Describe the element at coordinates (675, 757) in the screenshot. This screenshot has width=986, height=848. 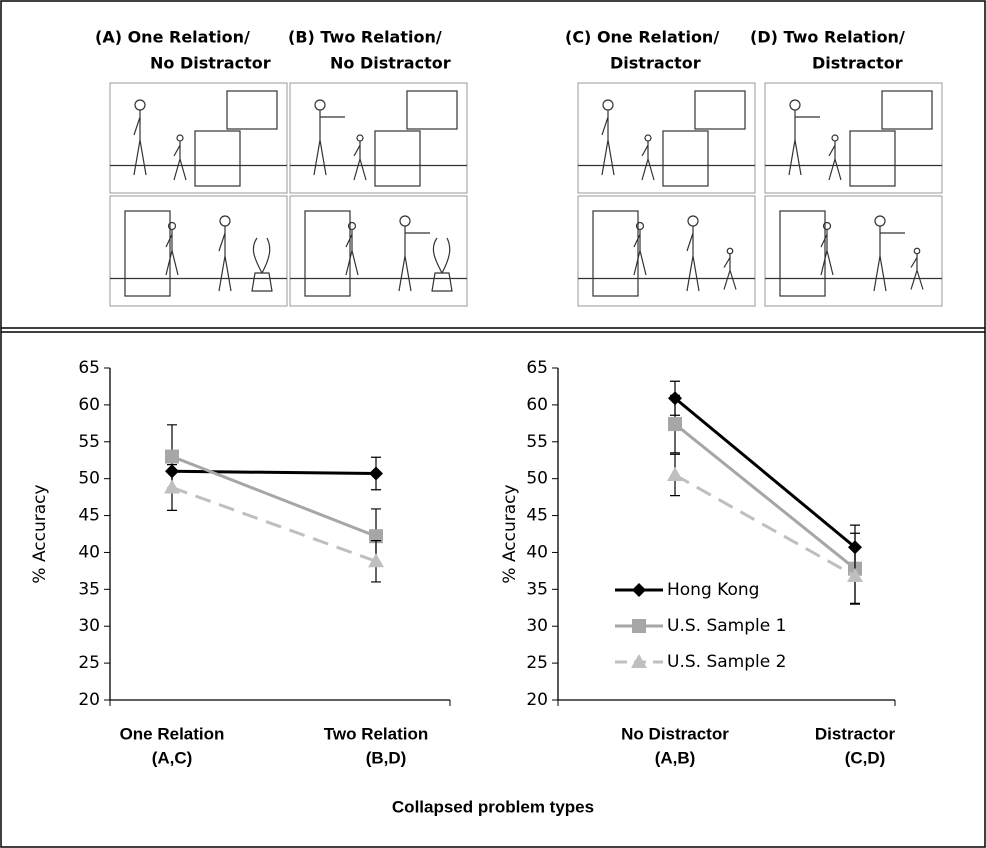
I see `x-tick-label: (A,B)` at that location.